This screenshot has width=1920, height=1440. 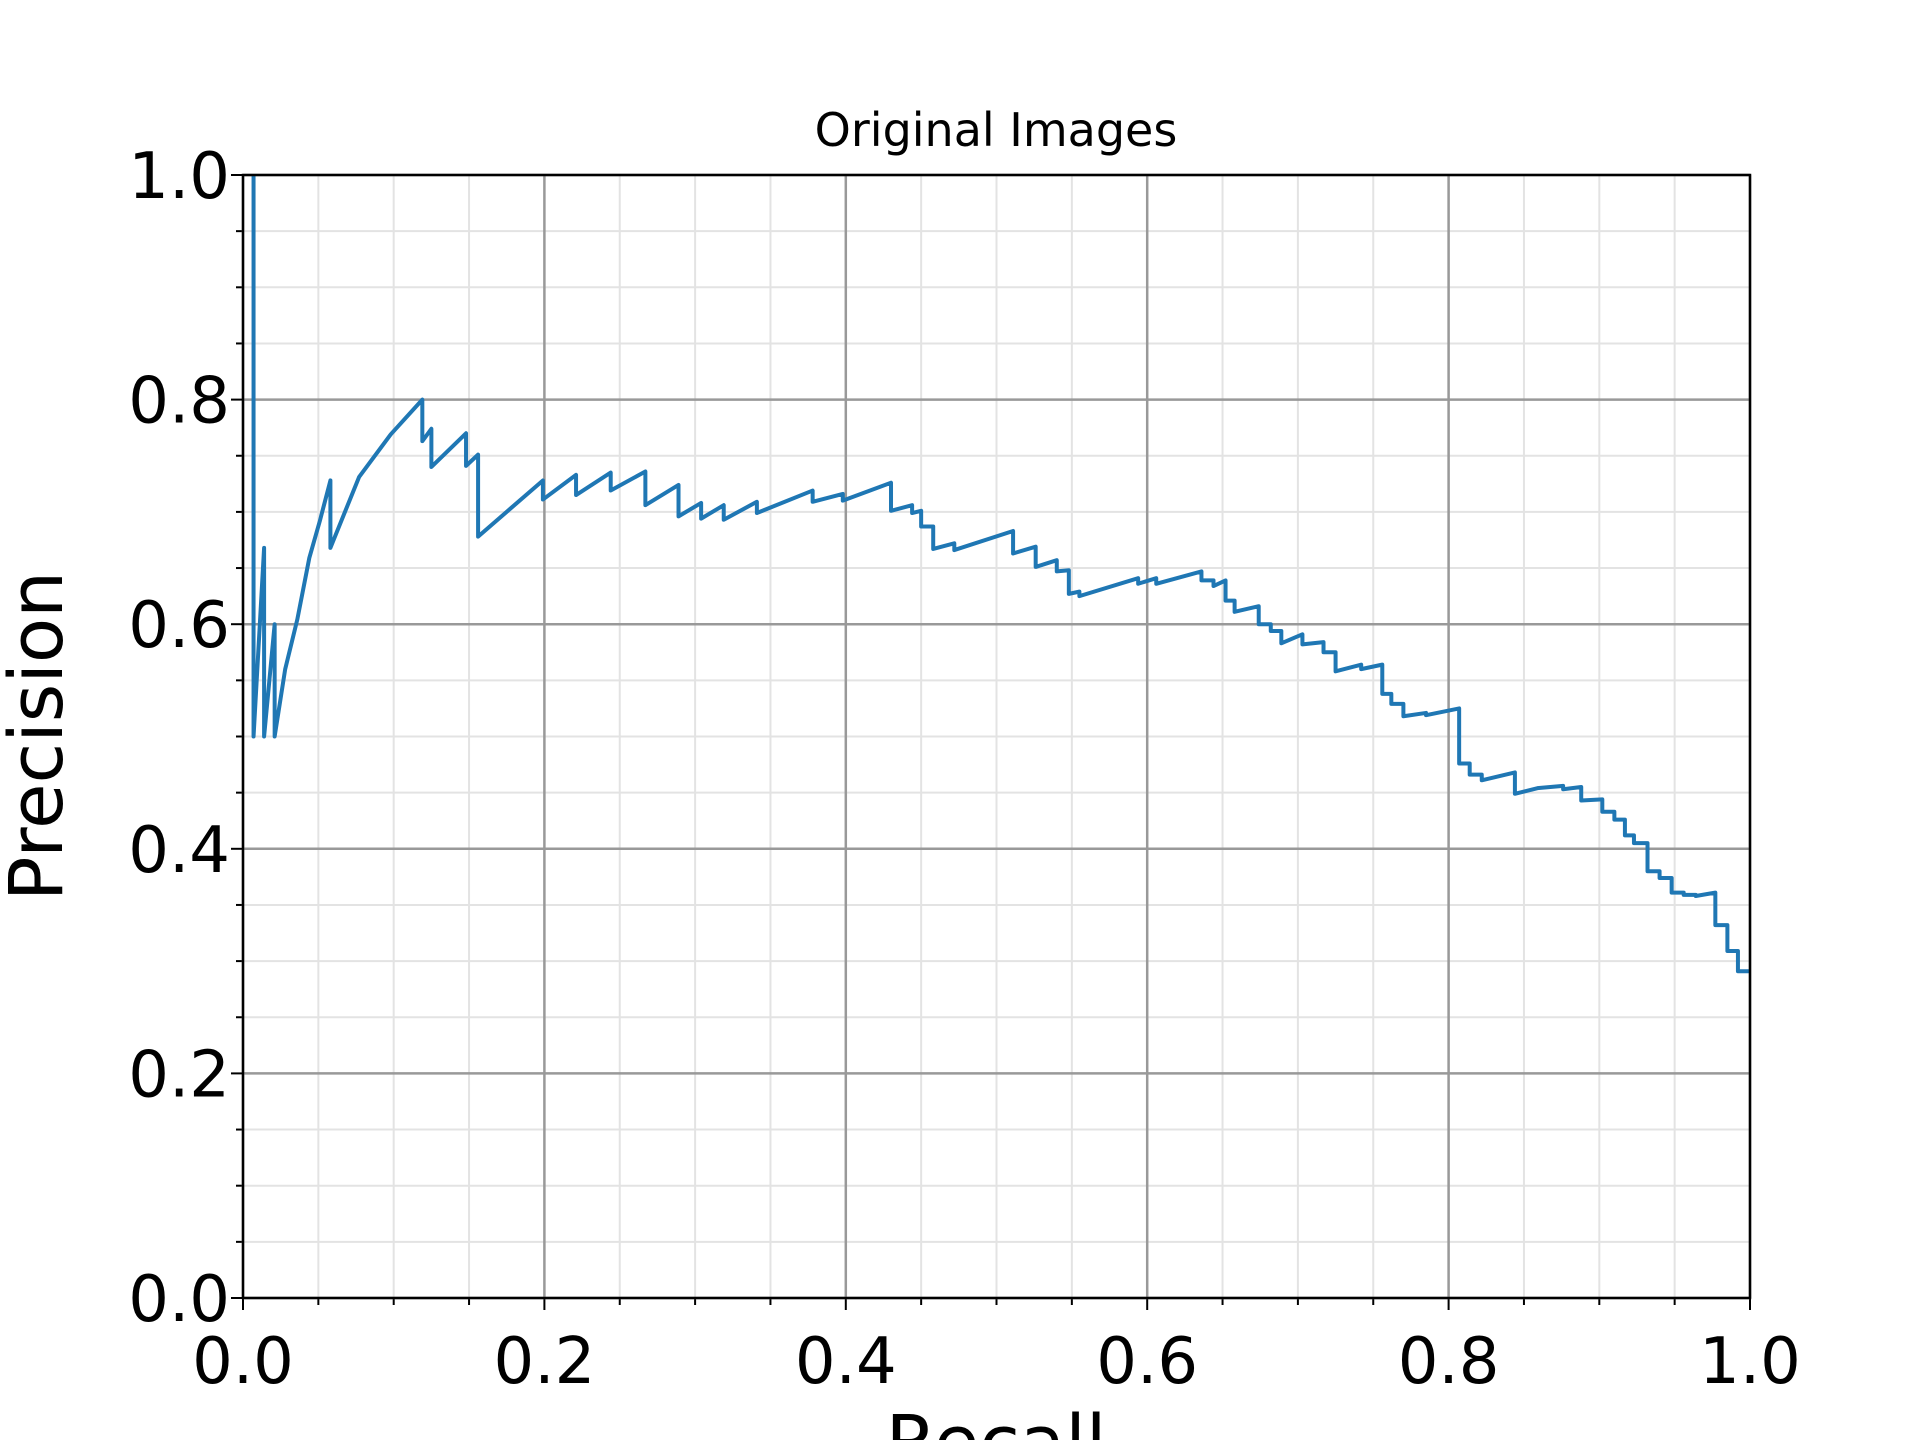 What do you see at coordinates (545, 1362) in the screenshot?
I see `x-tick-label: 0.2` at bounding box center [545, 1362].